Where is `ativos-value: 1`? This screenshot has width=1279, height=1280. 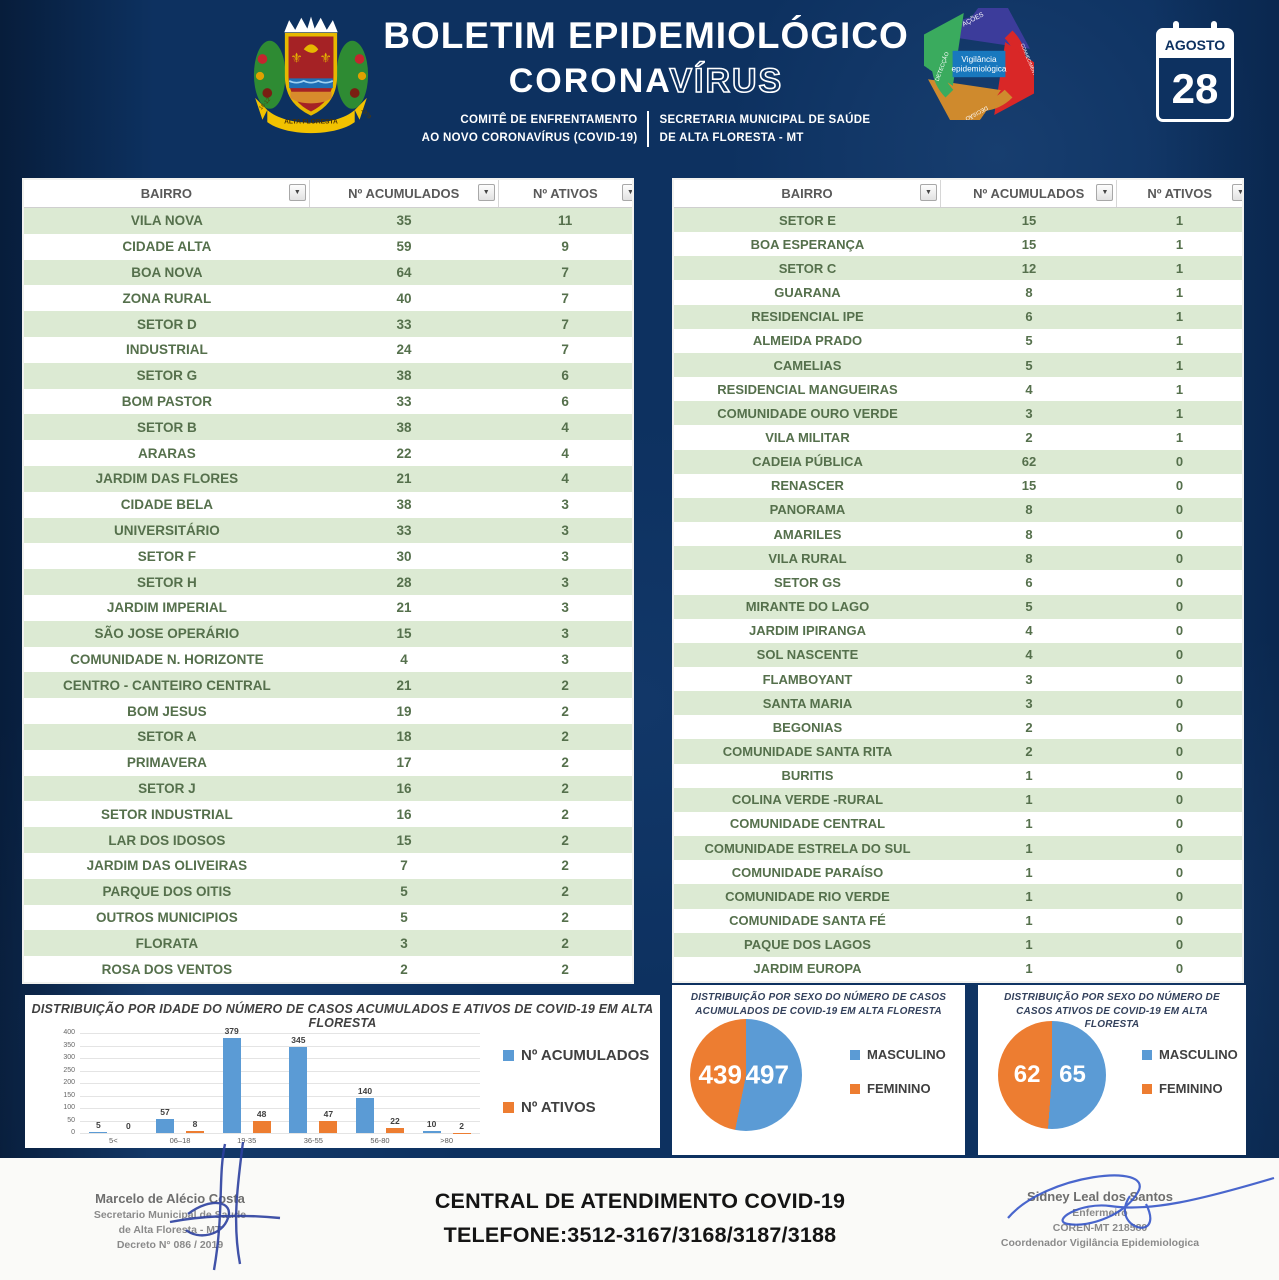
ativos-value: 1 is located at coordinates (1179, 437).